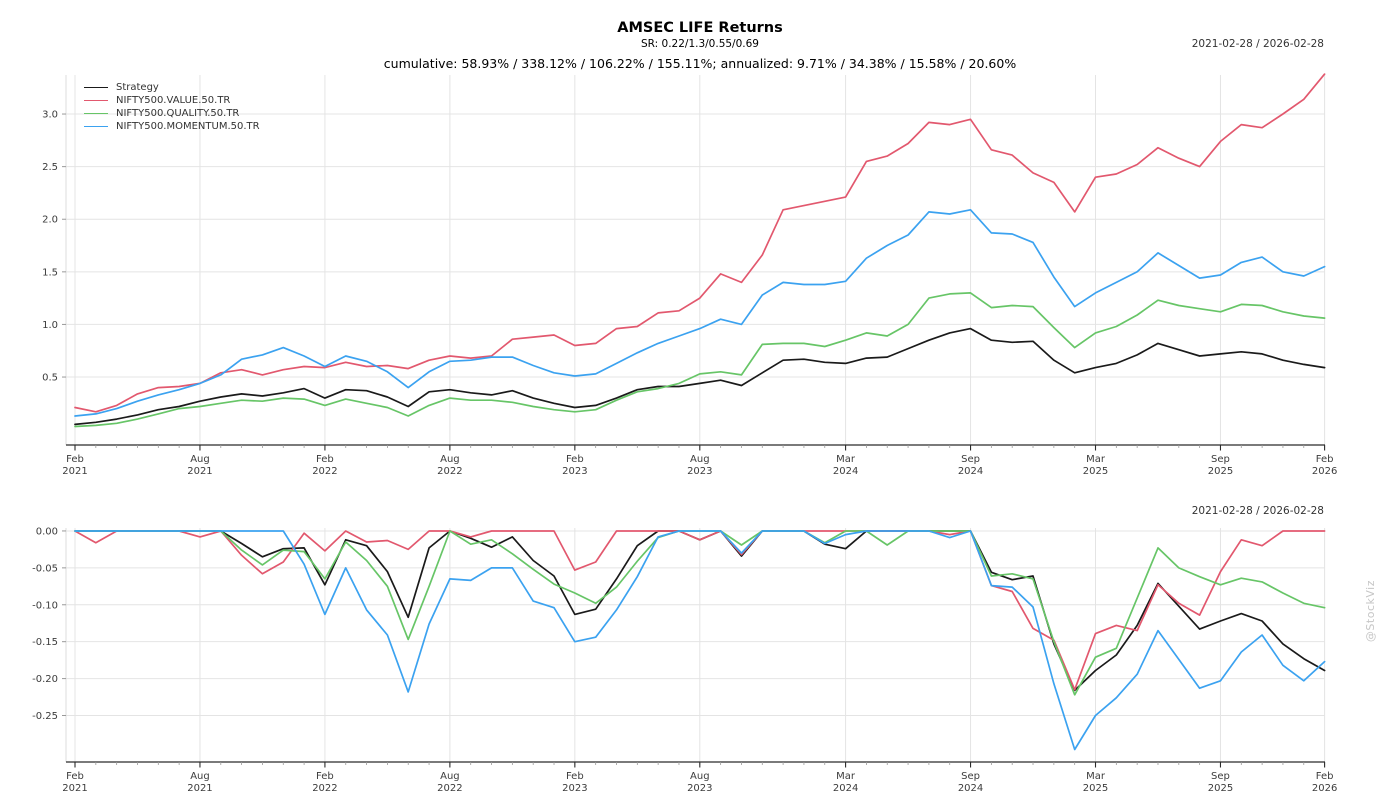  I want to click on y-tick-label: 1.5, so click(50, 272).